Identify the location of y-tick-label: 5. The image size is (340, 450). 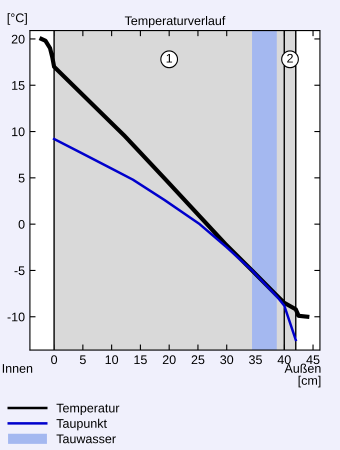
(21, 178).